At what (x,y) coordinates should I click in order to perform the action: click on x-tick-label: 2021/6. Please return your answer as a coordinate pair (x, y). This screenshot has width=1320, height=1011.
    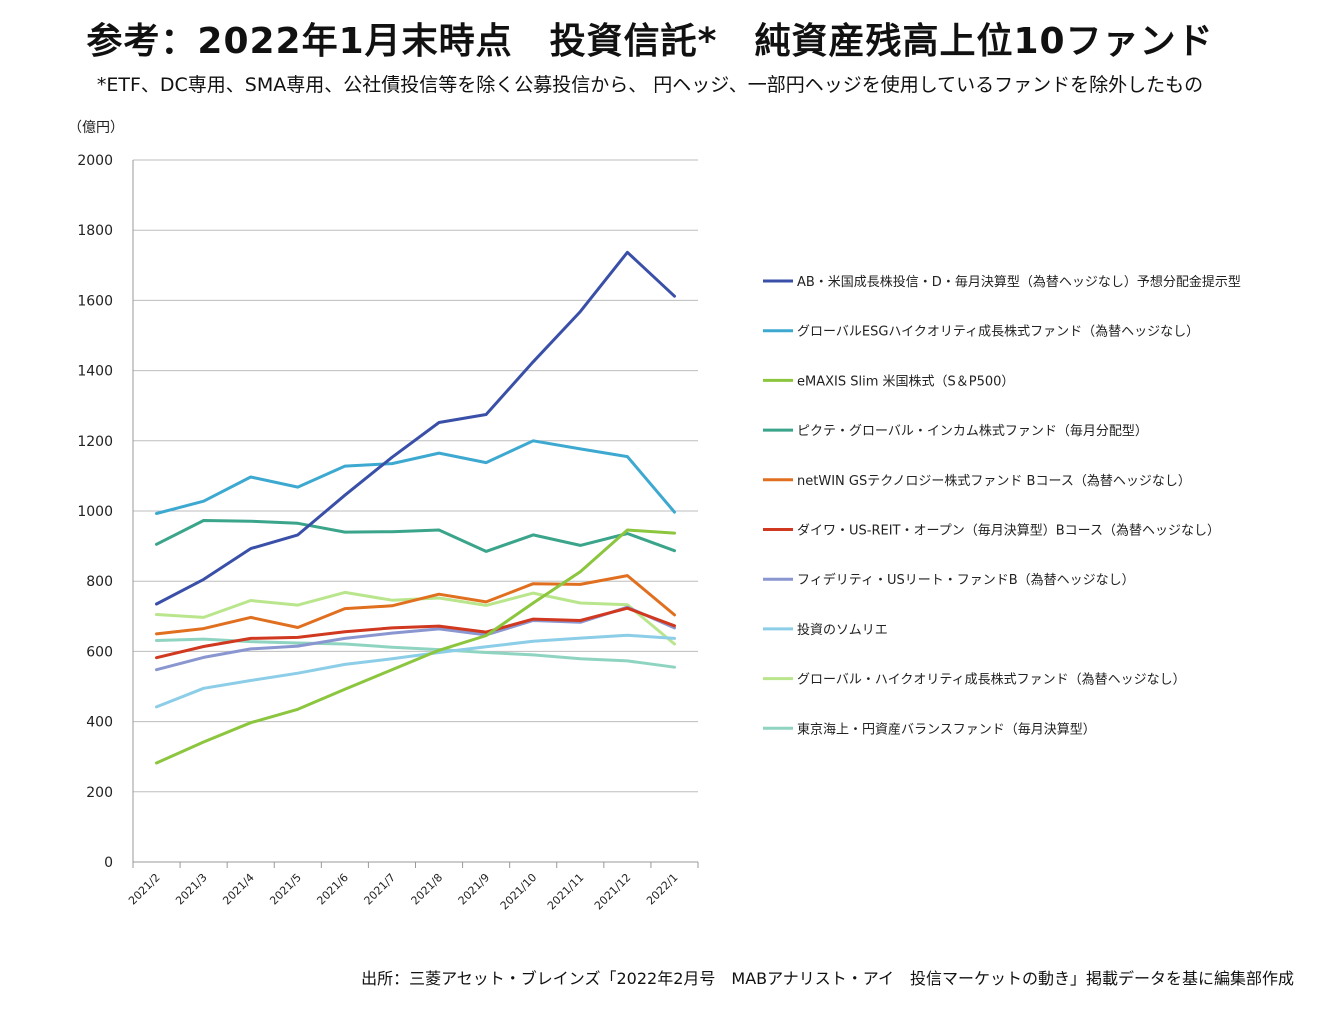
    Looking at the image, I should click on (332, 889).